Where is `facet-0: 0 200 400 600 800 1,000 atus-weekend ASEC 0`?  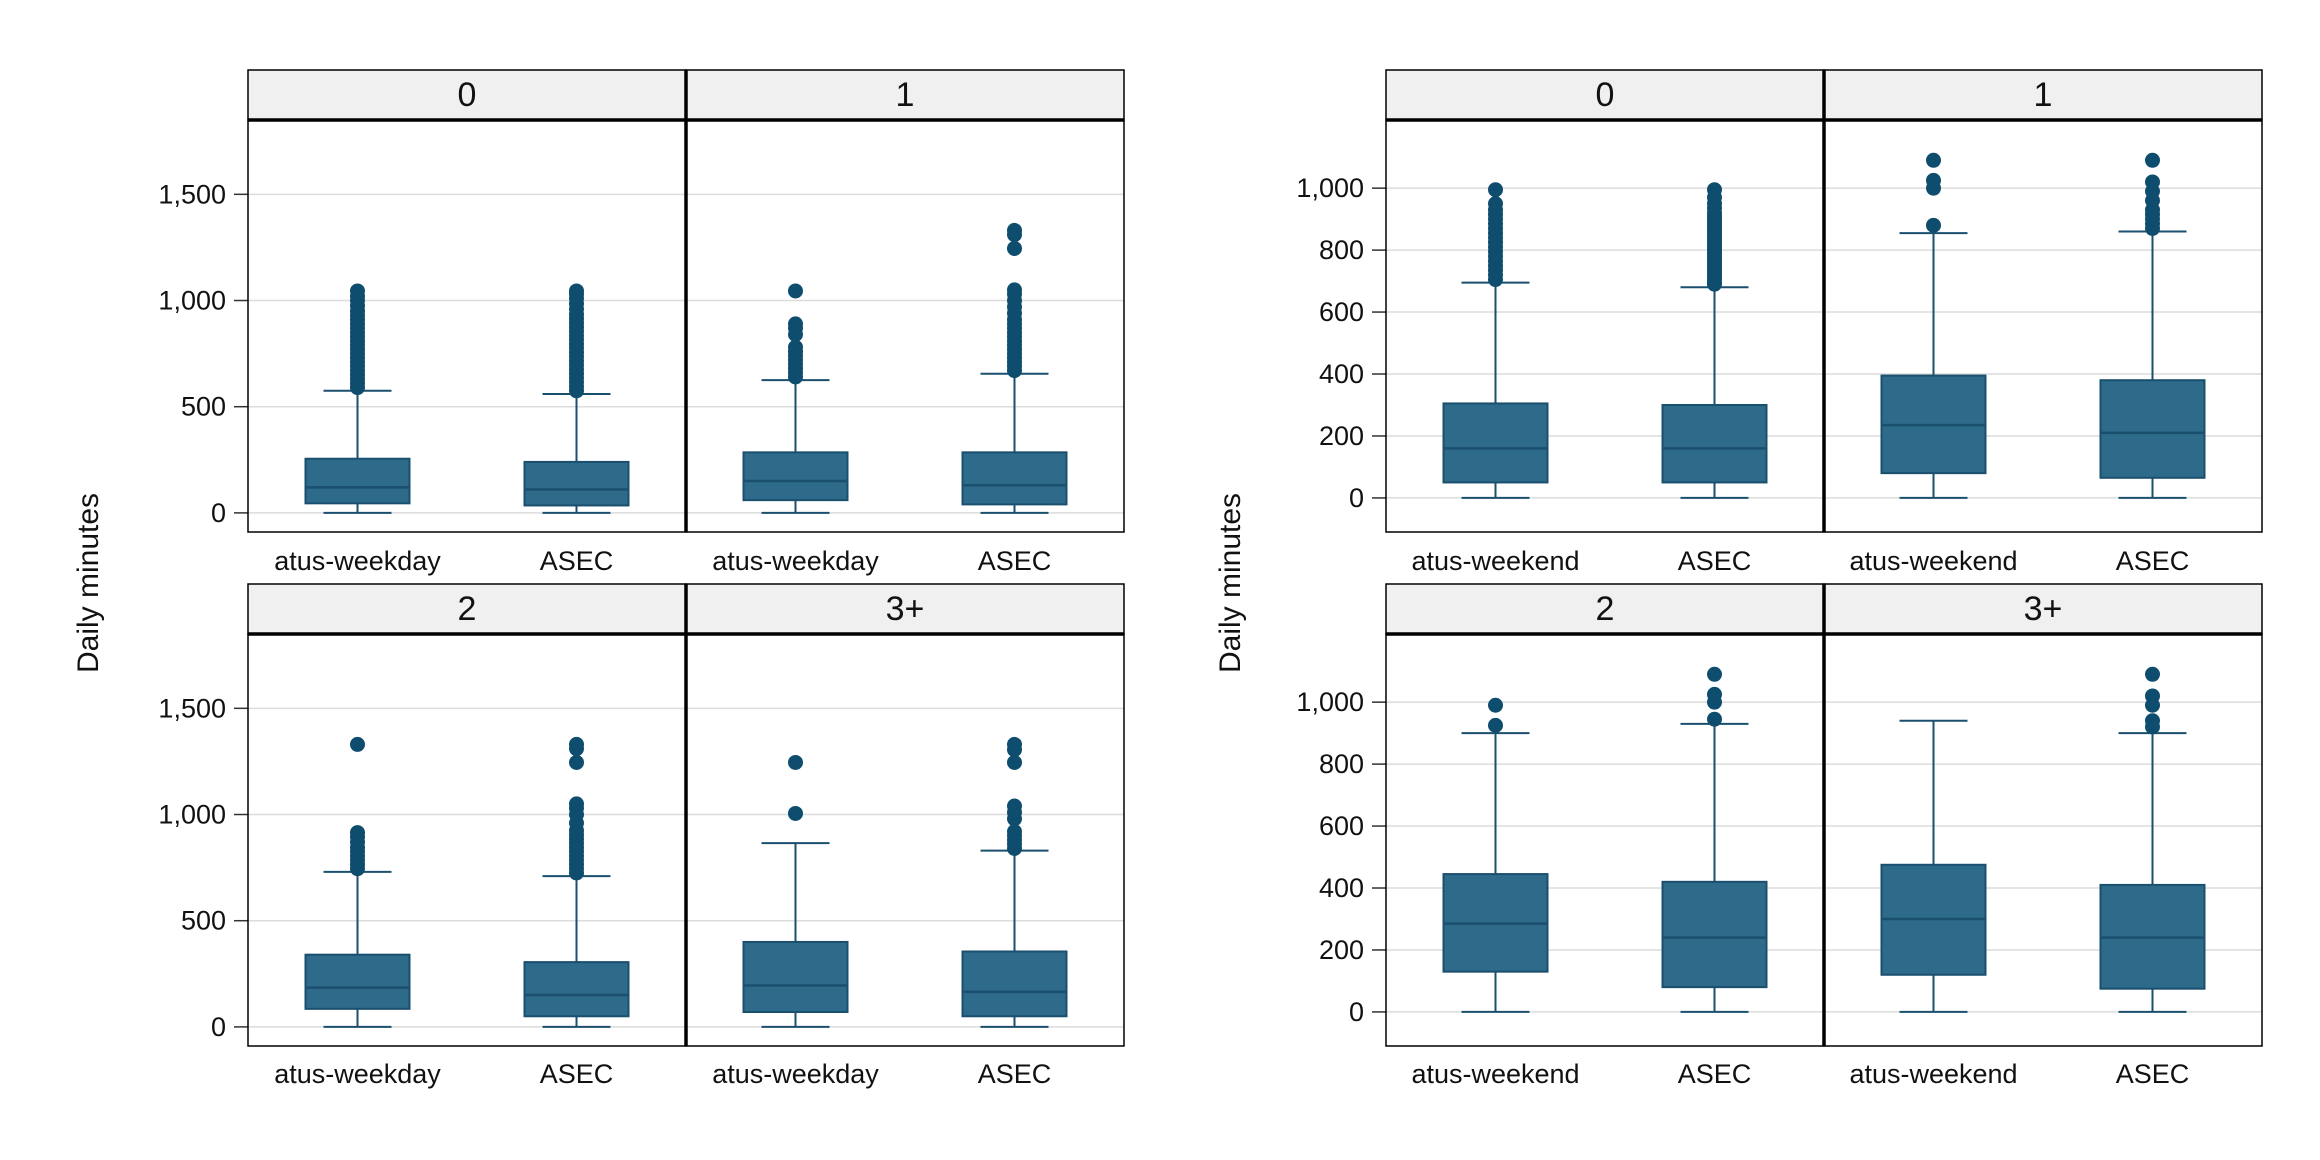 facet-0: 0 200 400 600 800 1,000 atus-weekend ASEC 0 is located at coordinates (1560, 322).